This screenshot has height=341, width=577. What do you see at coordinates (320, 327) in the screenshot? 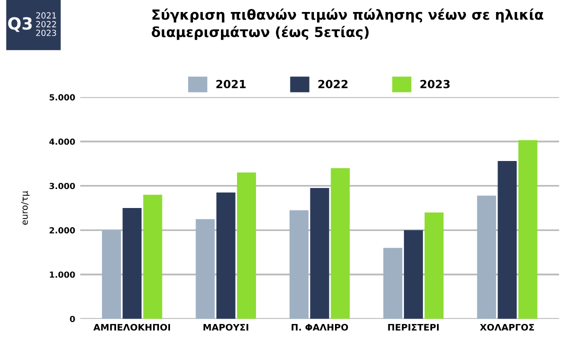
I see `x-tick-label: Π. ΦΑΛΗΡΟ` at bounding box center [320, 327].